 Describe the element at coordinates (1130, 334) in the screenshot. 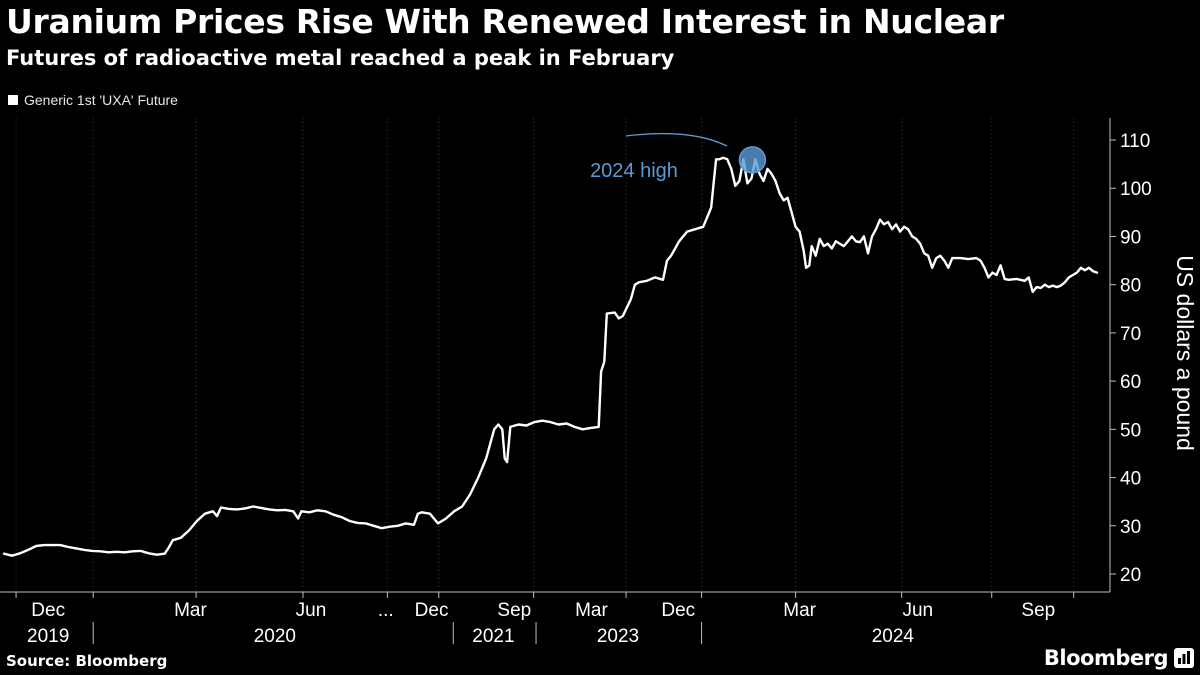

I see `y-tick-label: 70` at that location.